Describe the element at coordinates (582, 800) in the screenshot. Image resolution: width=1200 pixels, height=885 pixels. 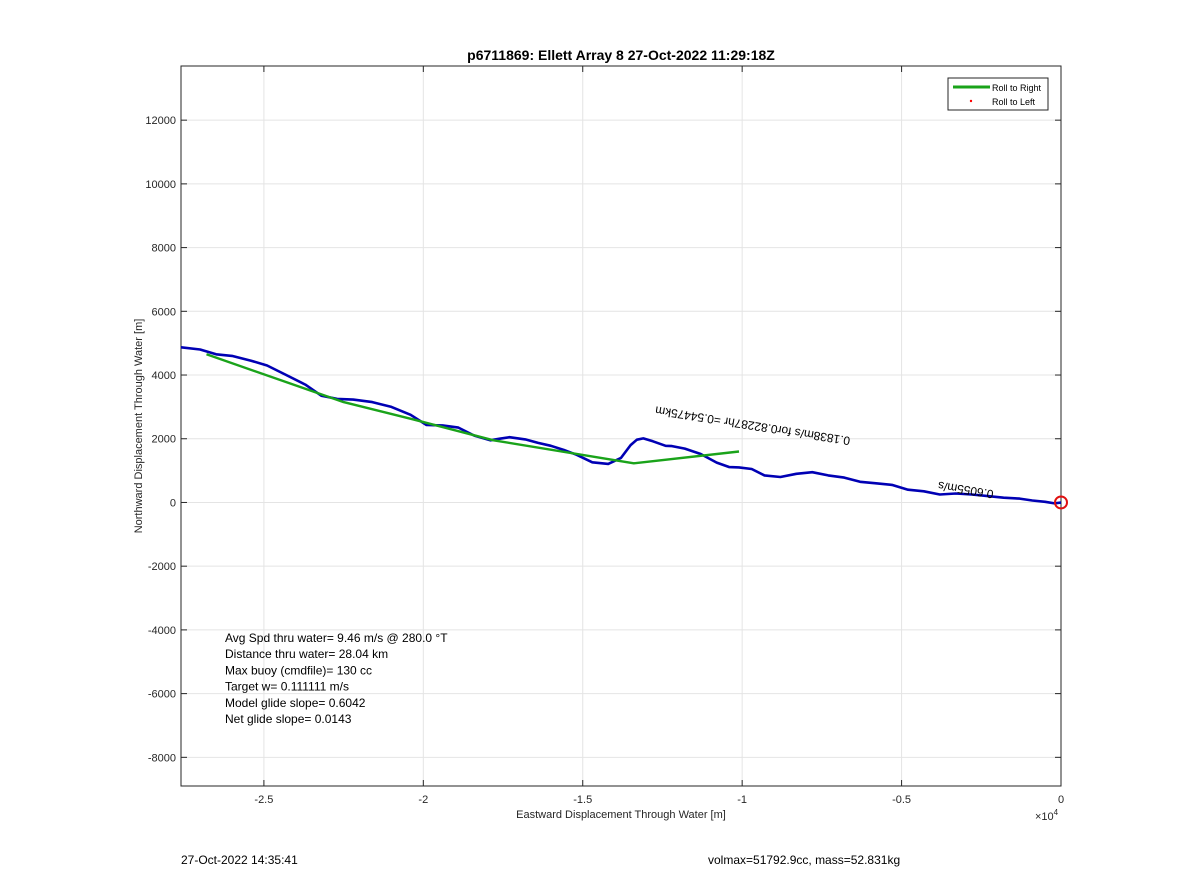
I see `x-tick-label: -1.5` at that location.